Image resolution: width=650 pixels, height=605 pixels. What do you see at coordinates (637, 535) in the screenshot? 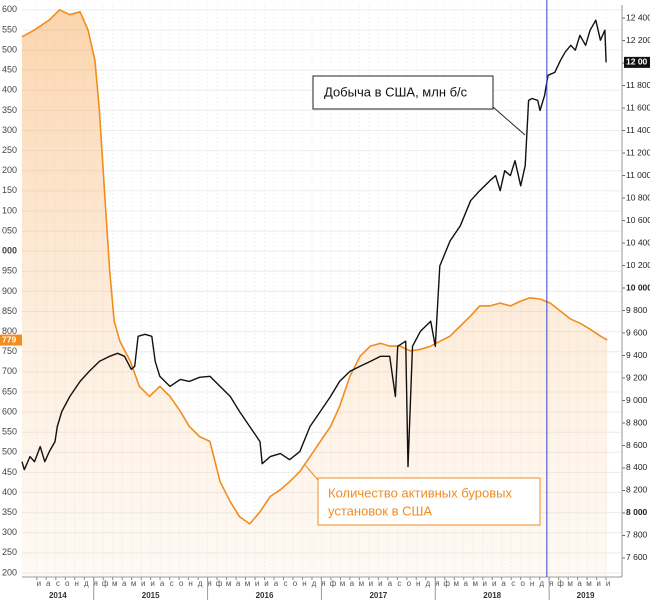
I see `y2-tick-label: 7 800` at bounding box center [637, 535].